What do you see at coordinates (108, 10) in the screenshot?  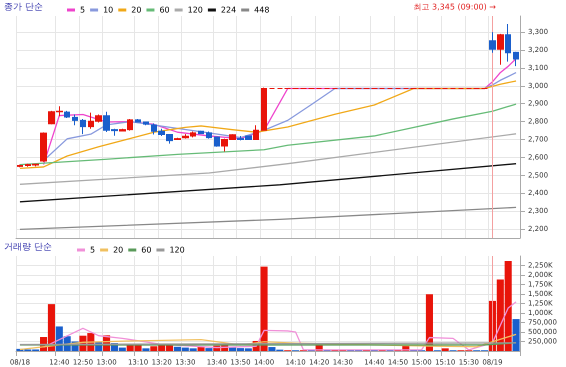 I see `legend-label: 10` at bounding box center [108, 10].